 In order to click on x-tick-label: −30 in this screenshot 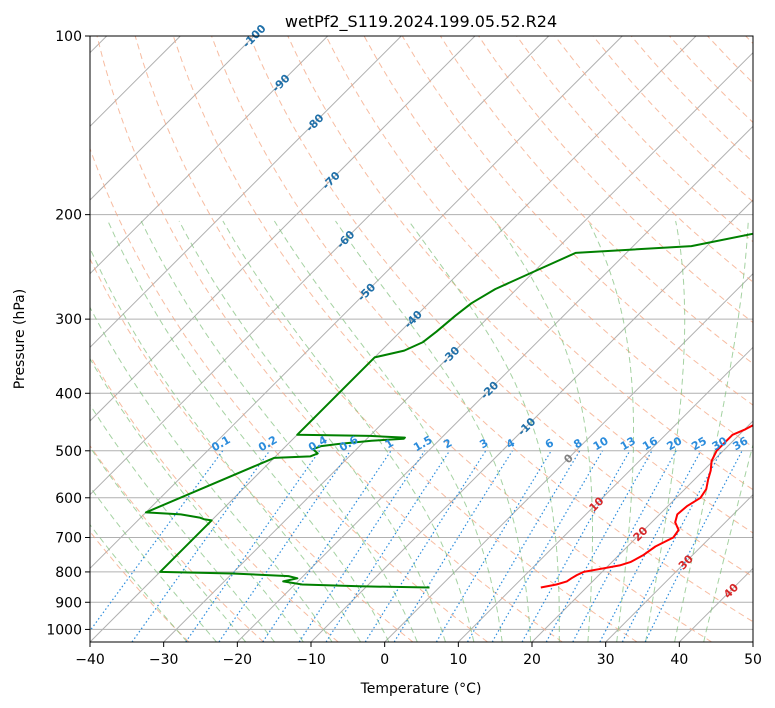, I will do `click(164, 660)`.